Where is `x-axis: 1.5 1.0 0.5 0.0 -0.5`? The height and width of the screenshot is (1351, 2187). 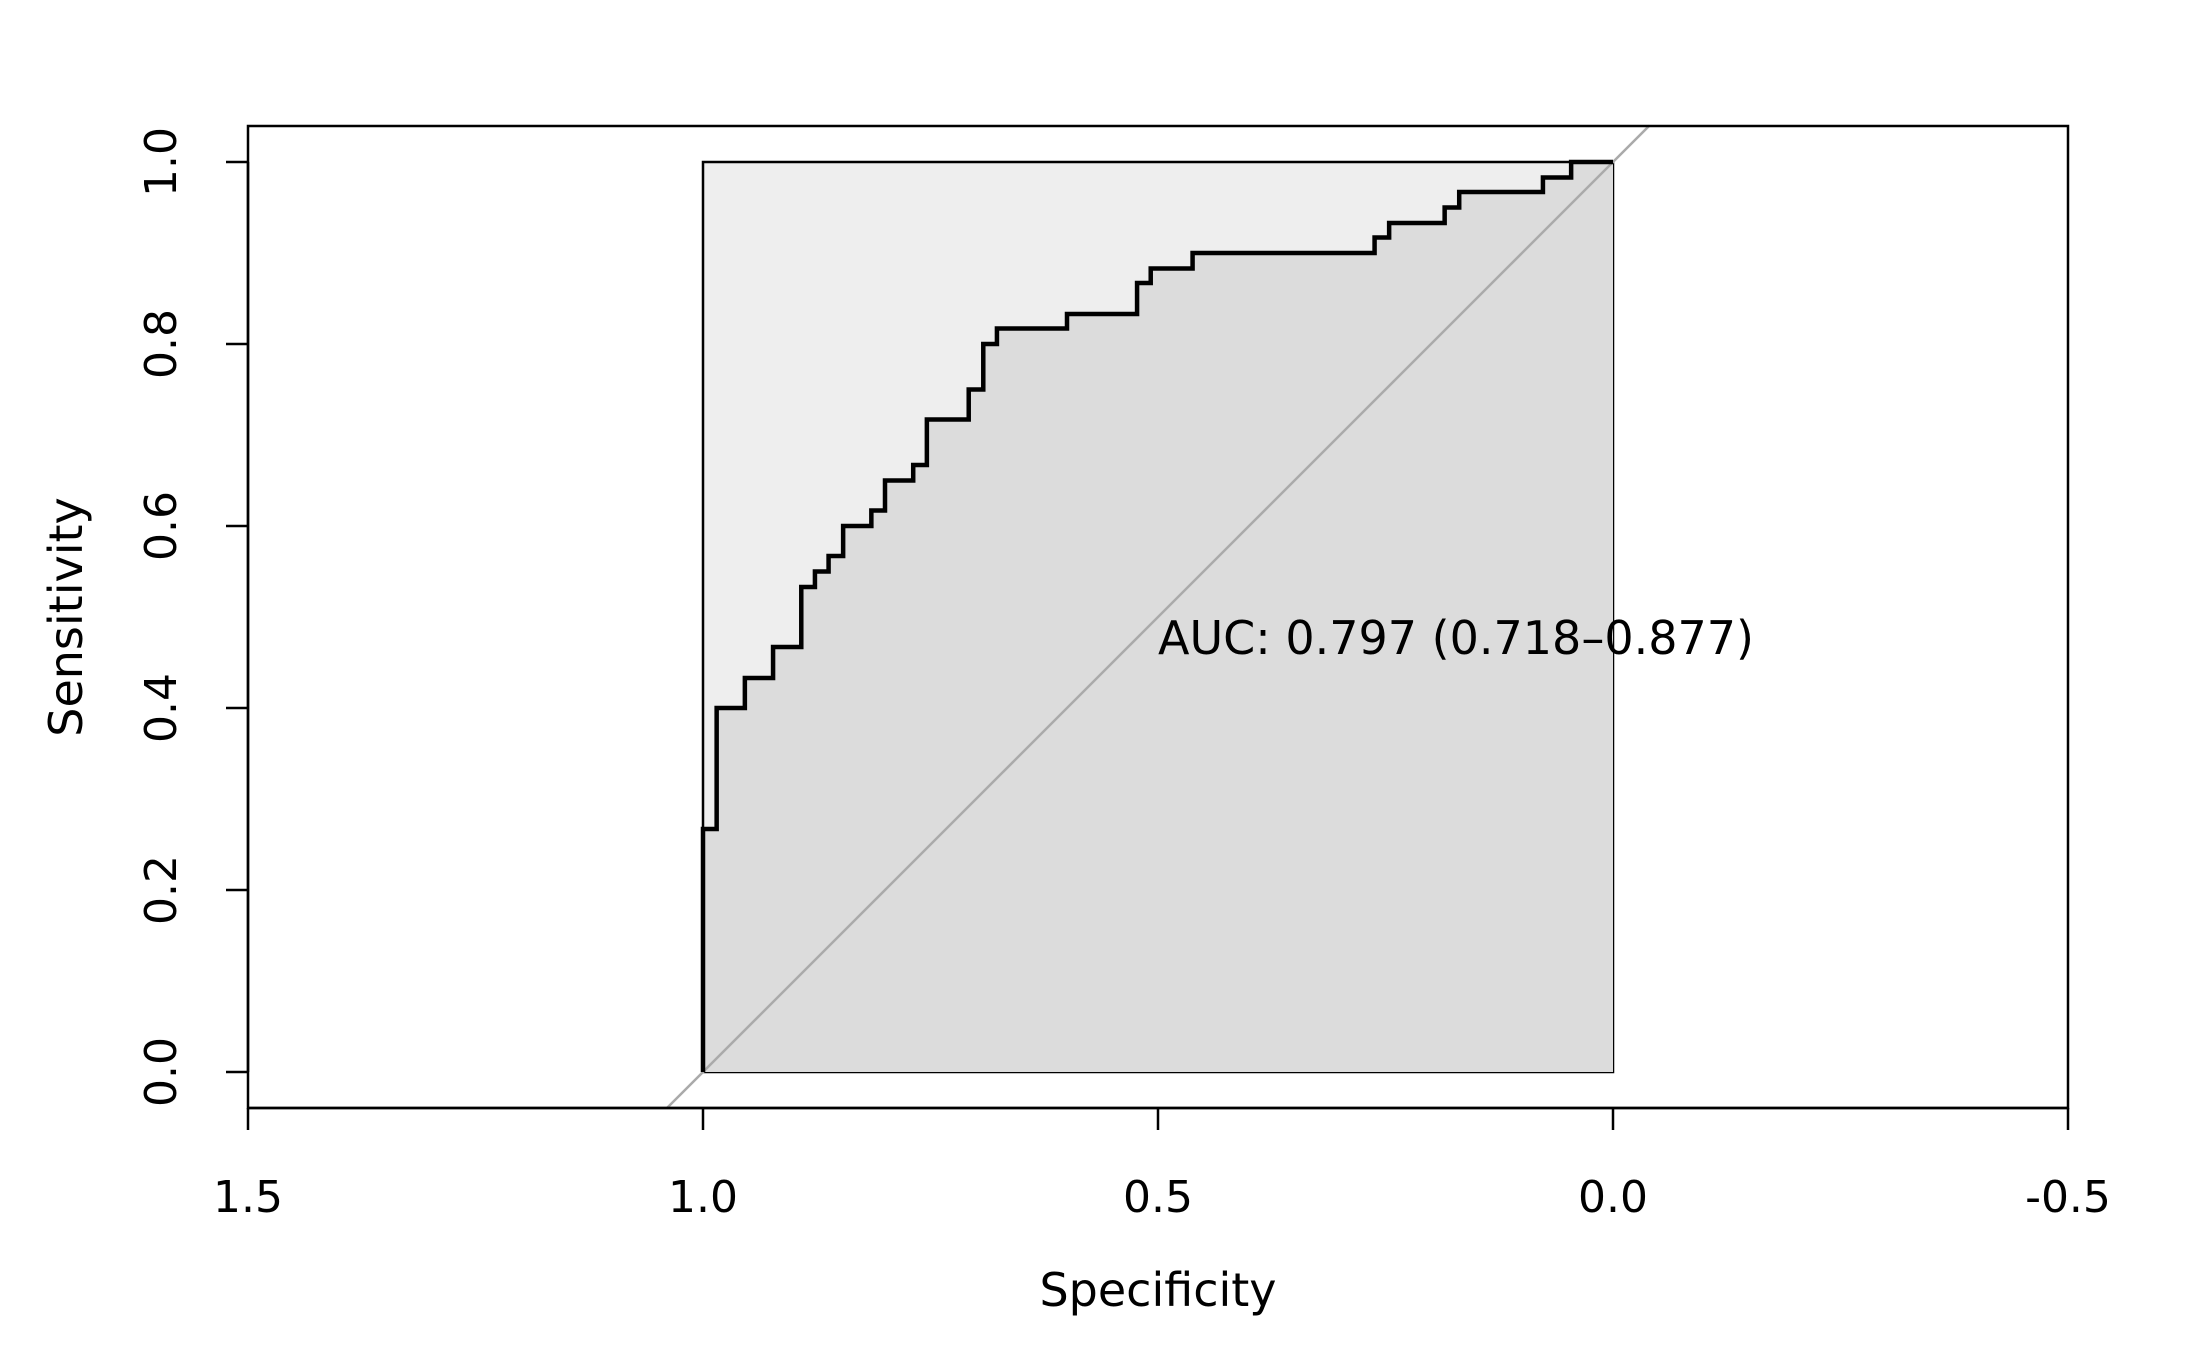 x-axis: 1.5 1.0 0.5 0.0 -0.5 is located at coordinates (1162, 1164).